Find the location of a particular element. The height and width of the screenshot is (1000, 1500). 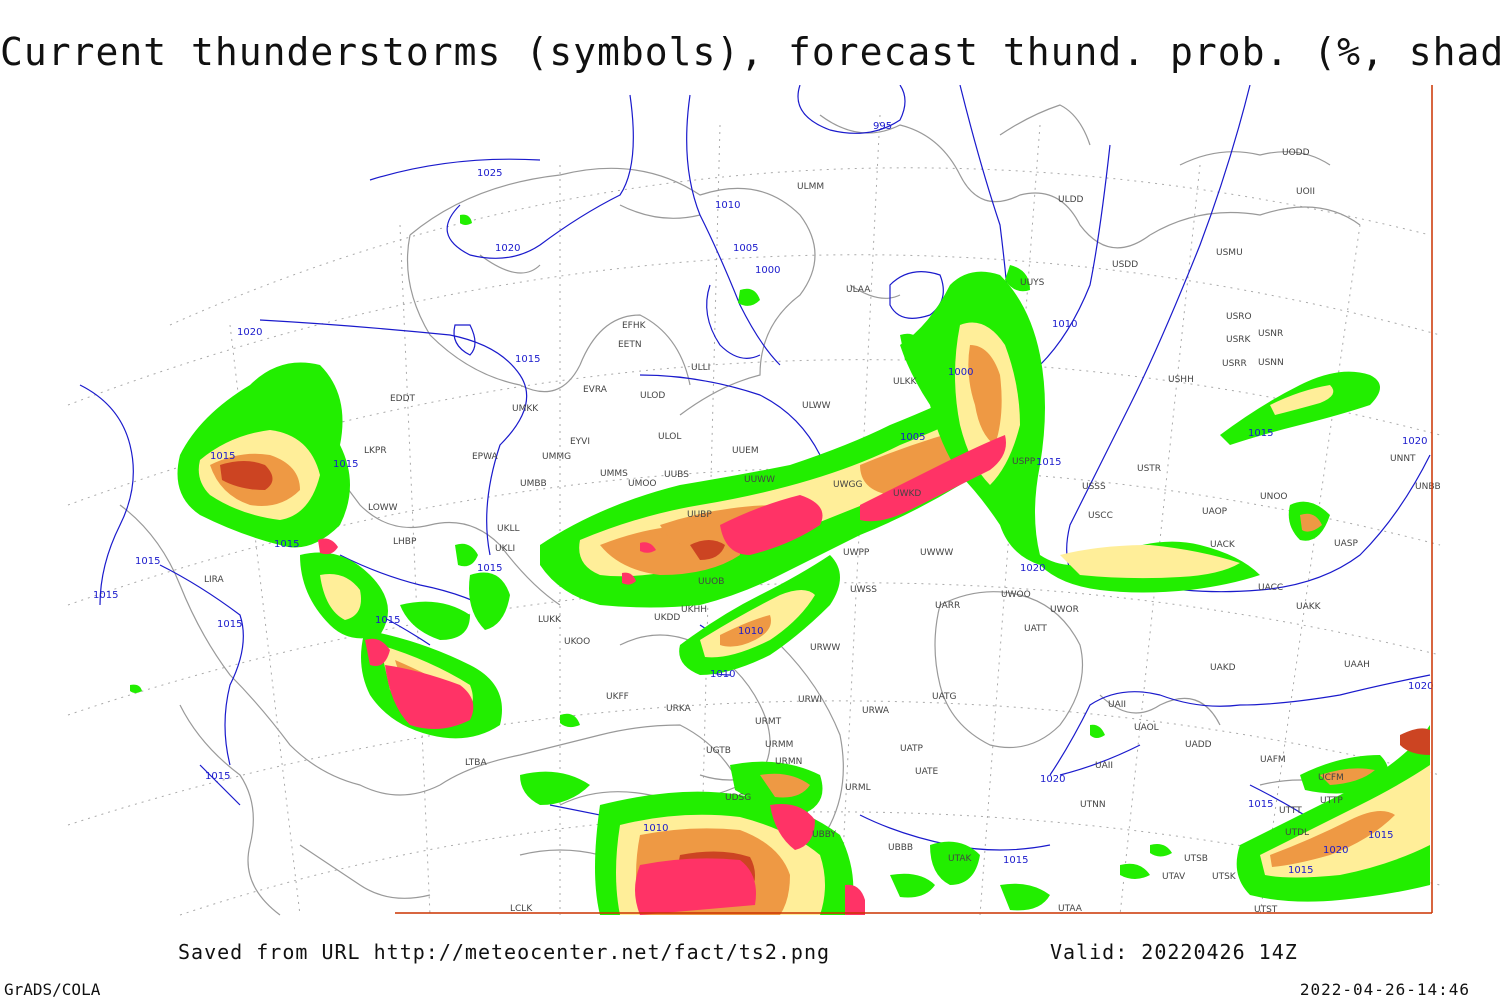

station-label: LKPR is located at coordinates (375, 451).